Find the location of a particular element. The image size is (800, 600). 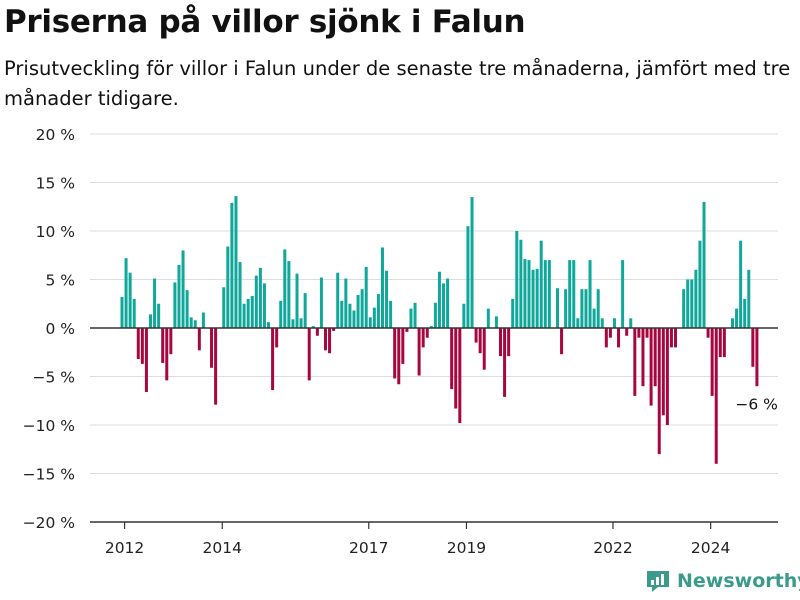

y-tick-label: 10 % is located at coordinates (55, 232).